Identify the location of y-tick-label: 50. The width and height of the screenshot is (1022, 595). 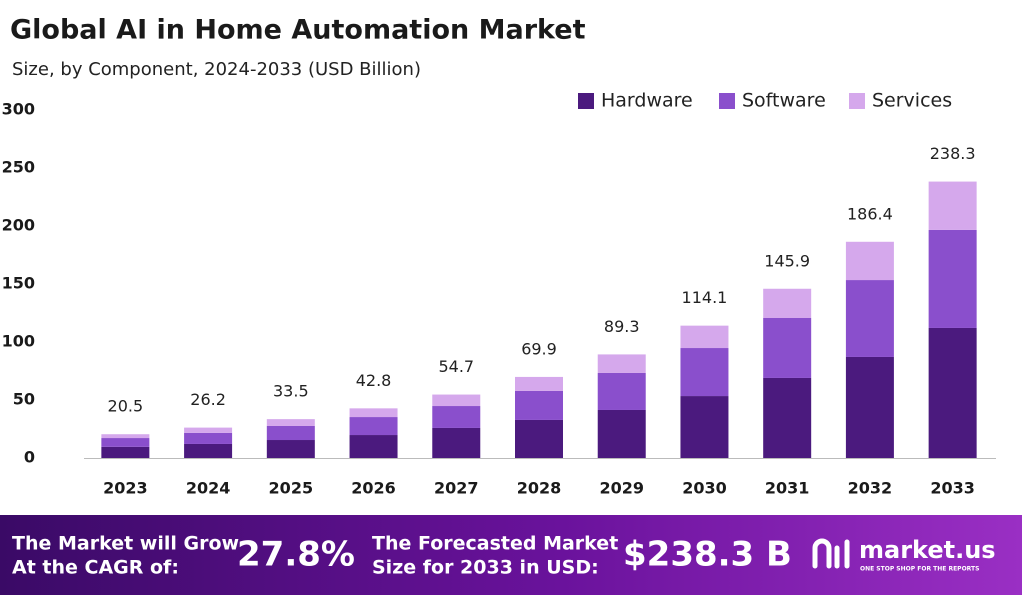
(24, 399).